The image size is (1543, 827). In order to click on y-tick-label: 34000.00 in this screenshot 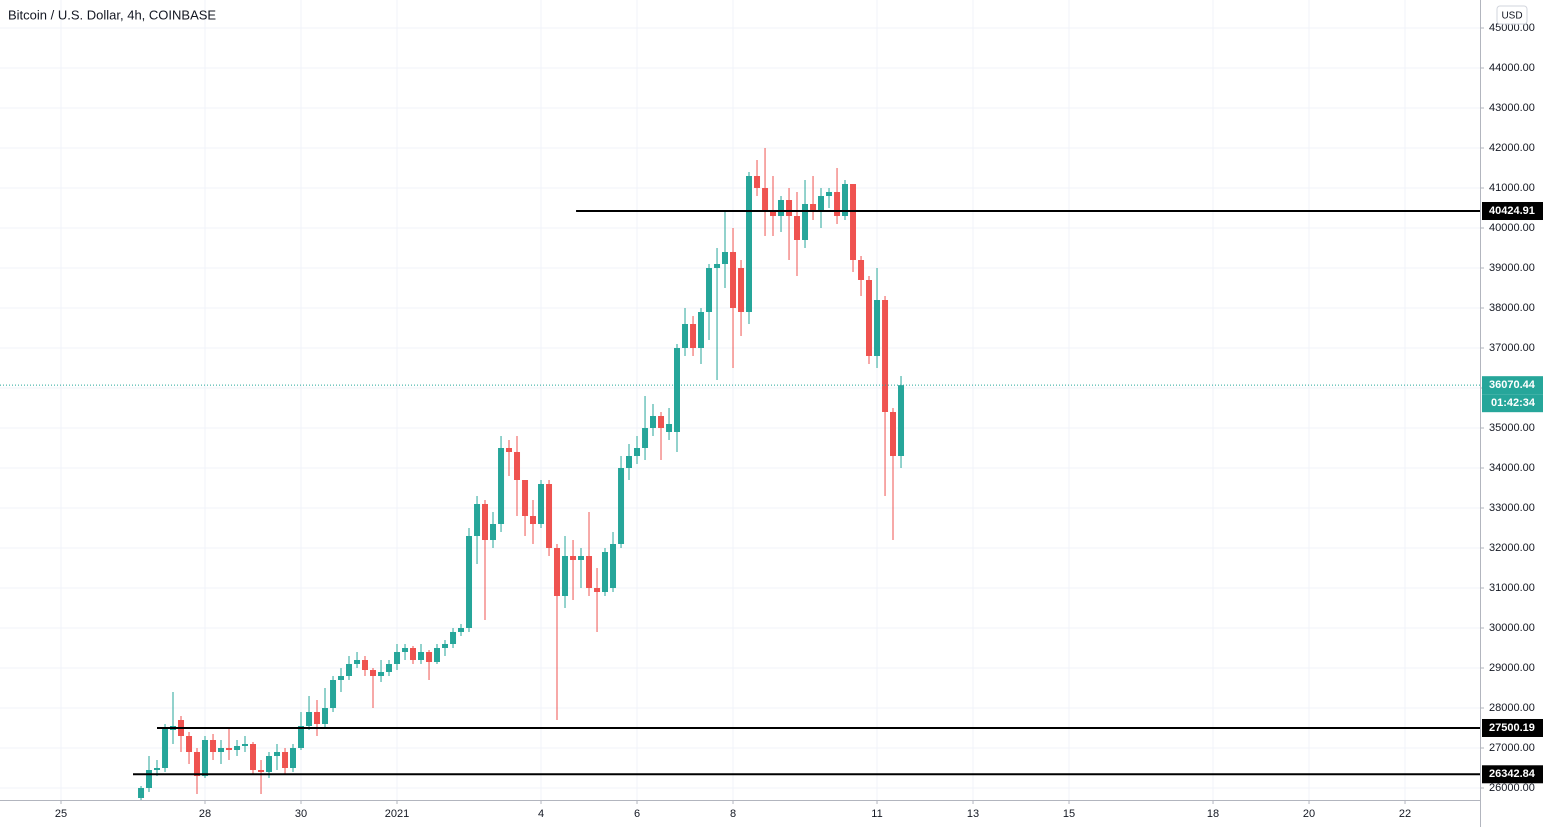, I will do `click(1512, 468)`.